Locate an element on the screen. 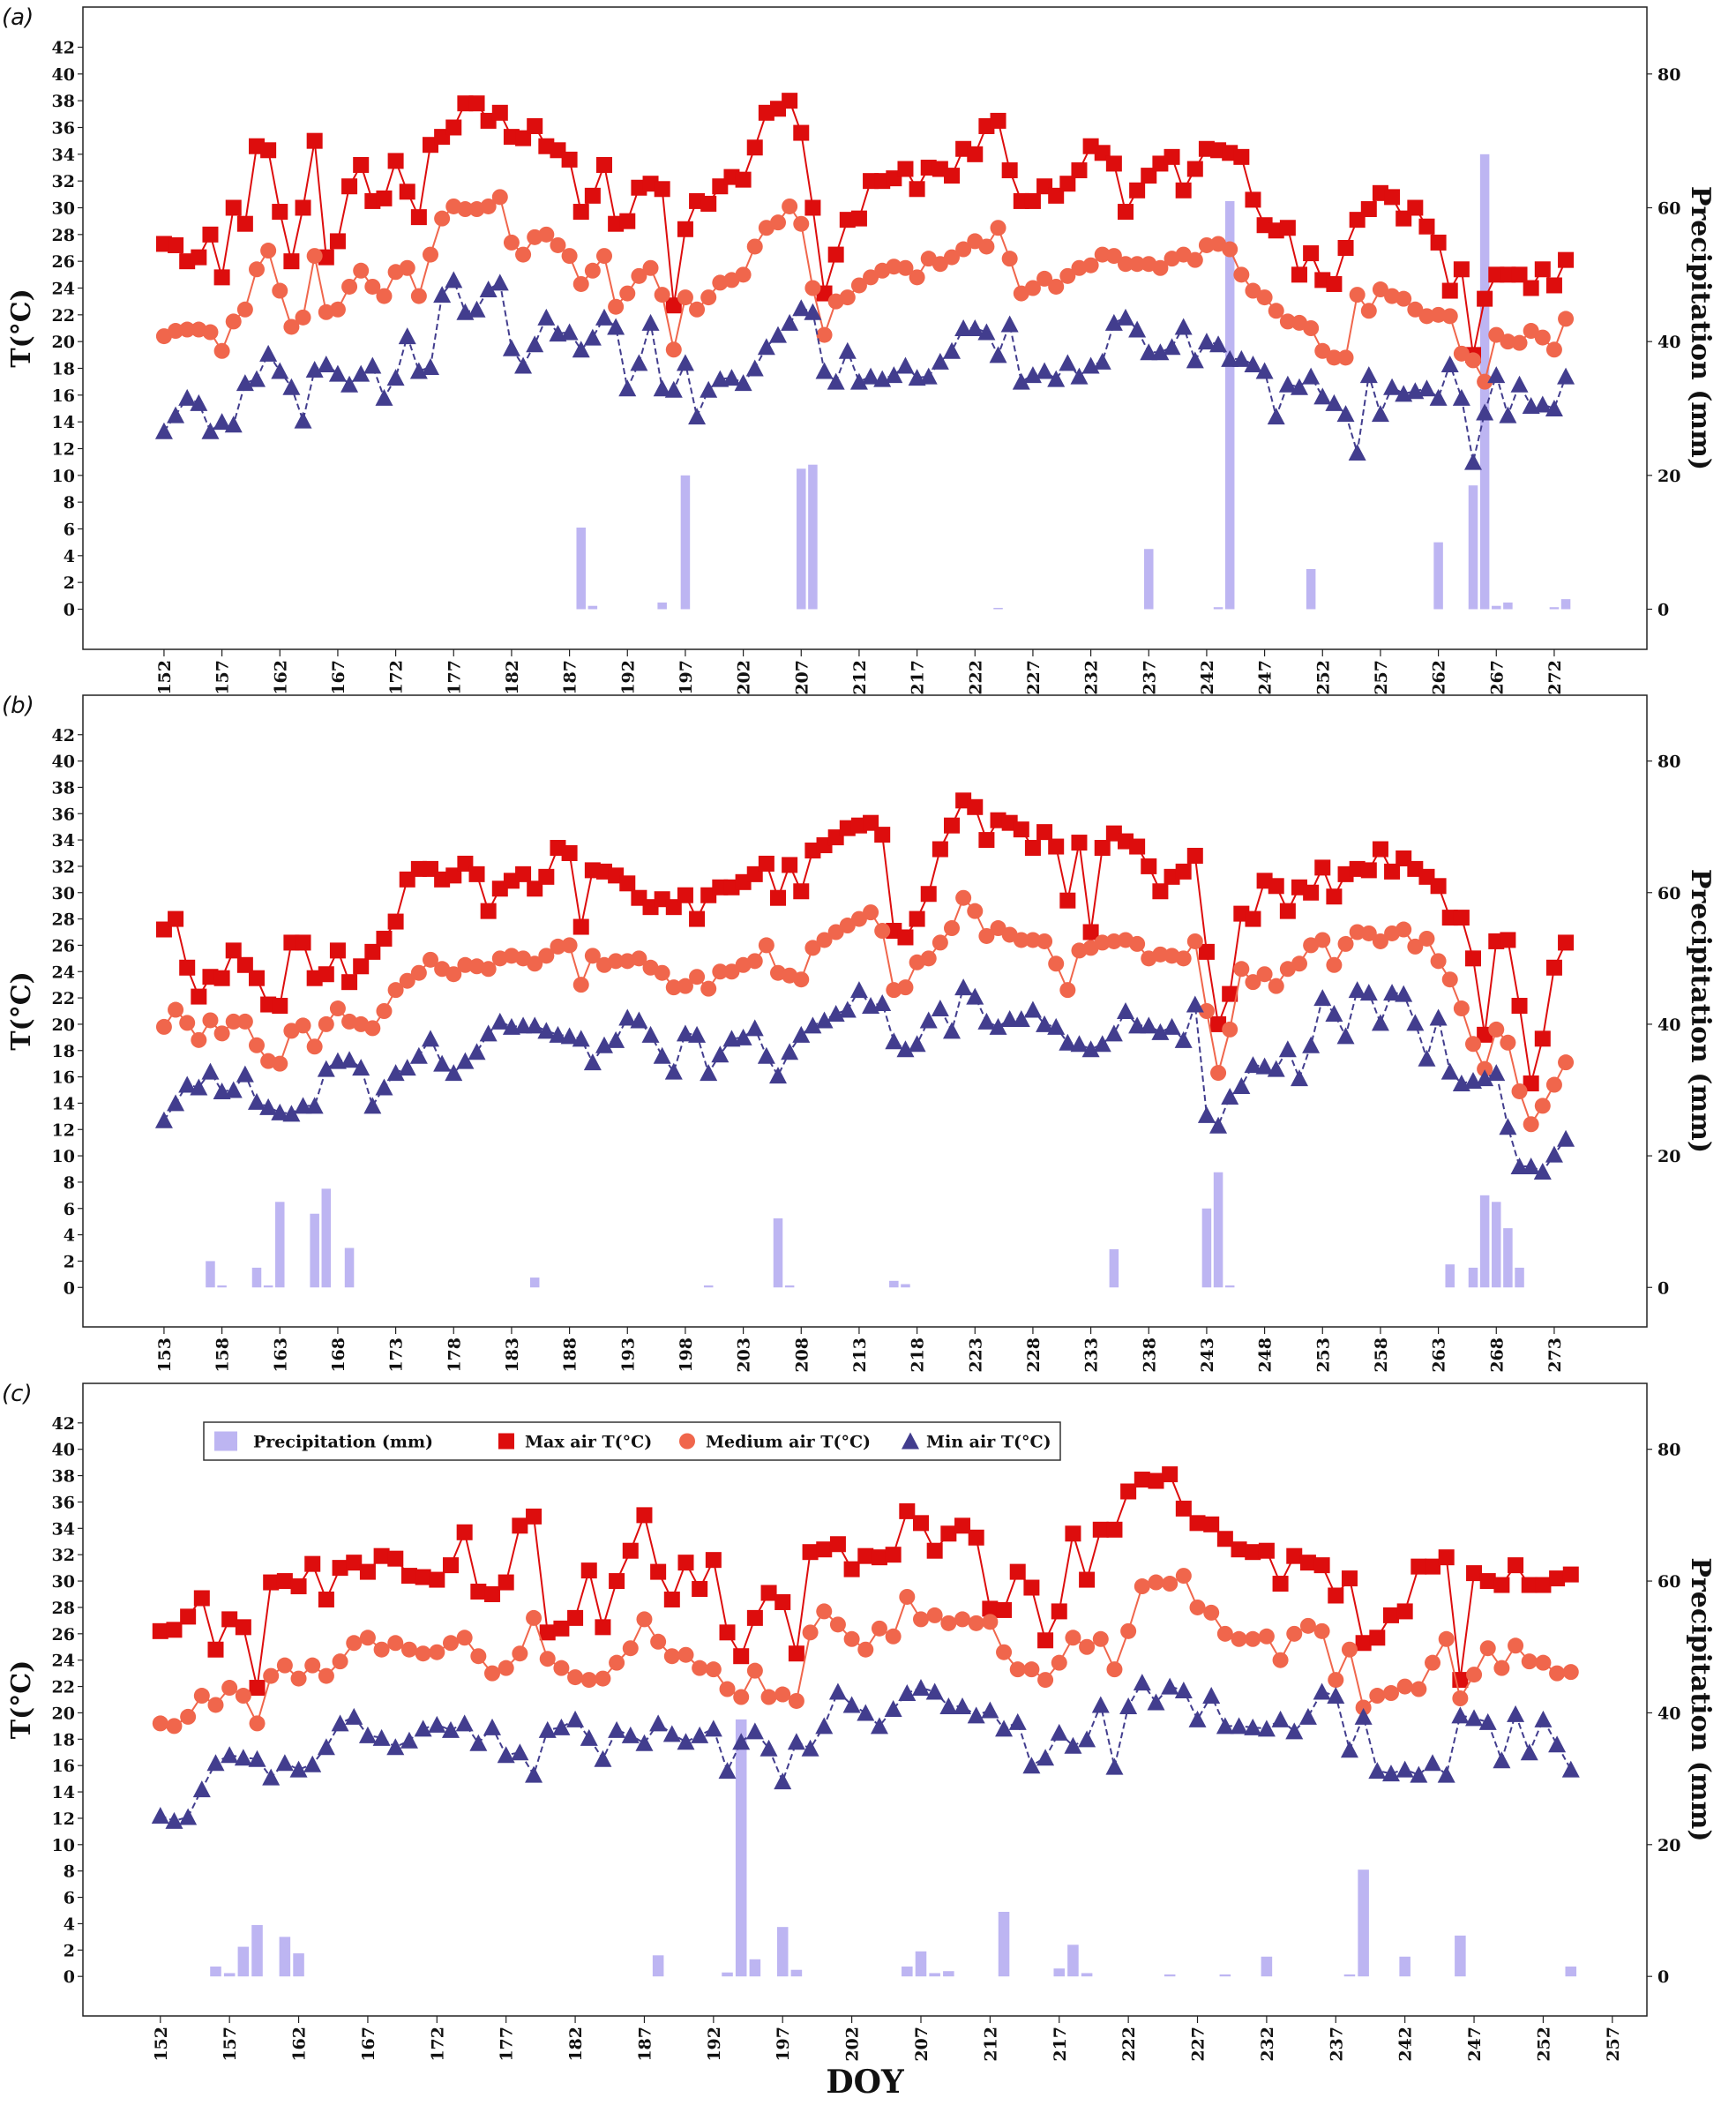 This screenshot has height=2113, width=1736. legend-swatch is located at coordinates (225, 1441).